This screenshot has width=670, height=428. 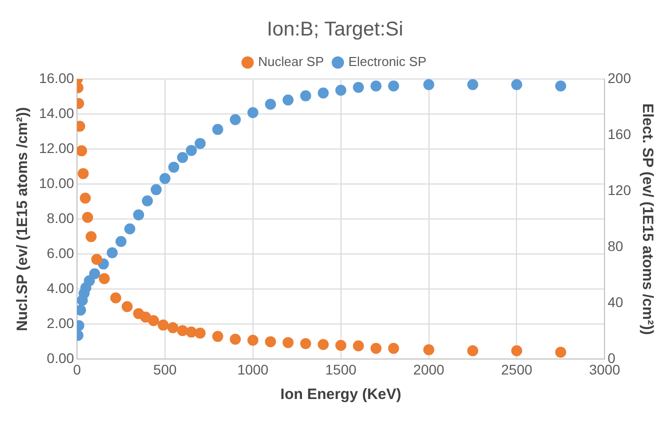 What do you see at coordinates (60, 288) in the screenshot?
I see `y-tick-label: 4.00` at bounding box center [60, 288].